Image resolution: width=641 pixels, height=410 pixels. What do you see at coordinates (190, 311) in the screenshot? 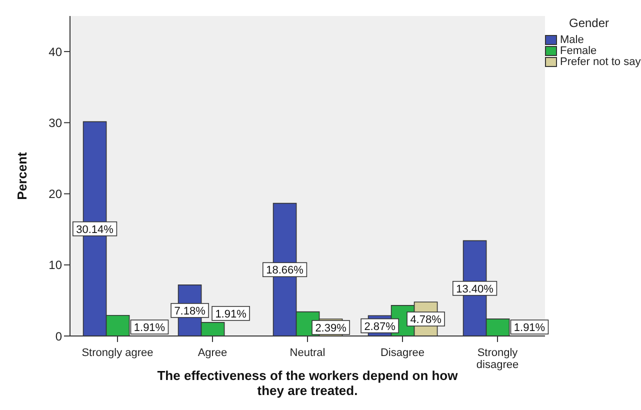
I see `data-label: 7.18%` at bounding box center [190, 311].